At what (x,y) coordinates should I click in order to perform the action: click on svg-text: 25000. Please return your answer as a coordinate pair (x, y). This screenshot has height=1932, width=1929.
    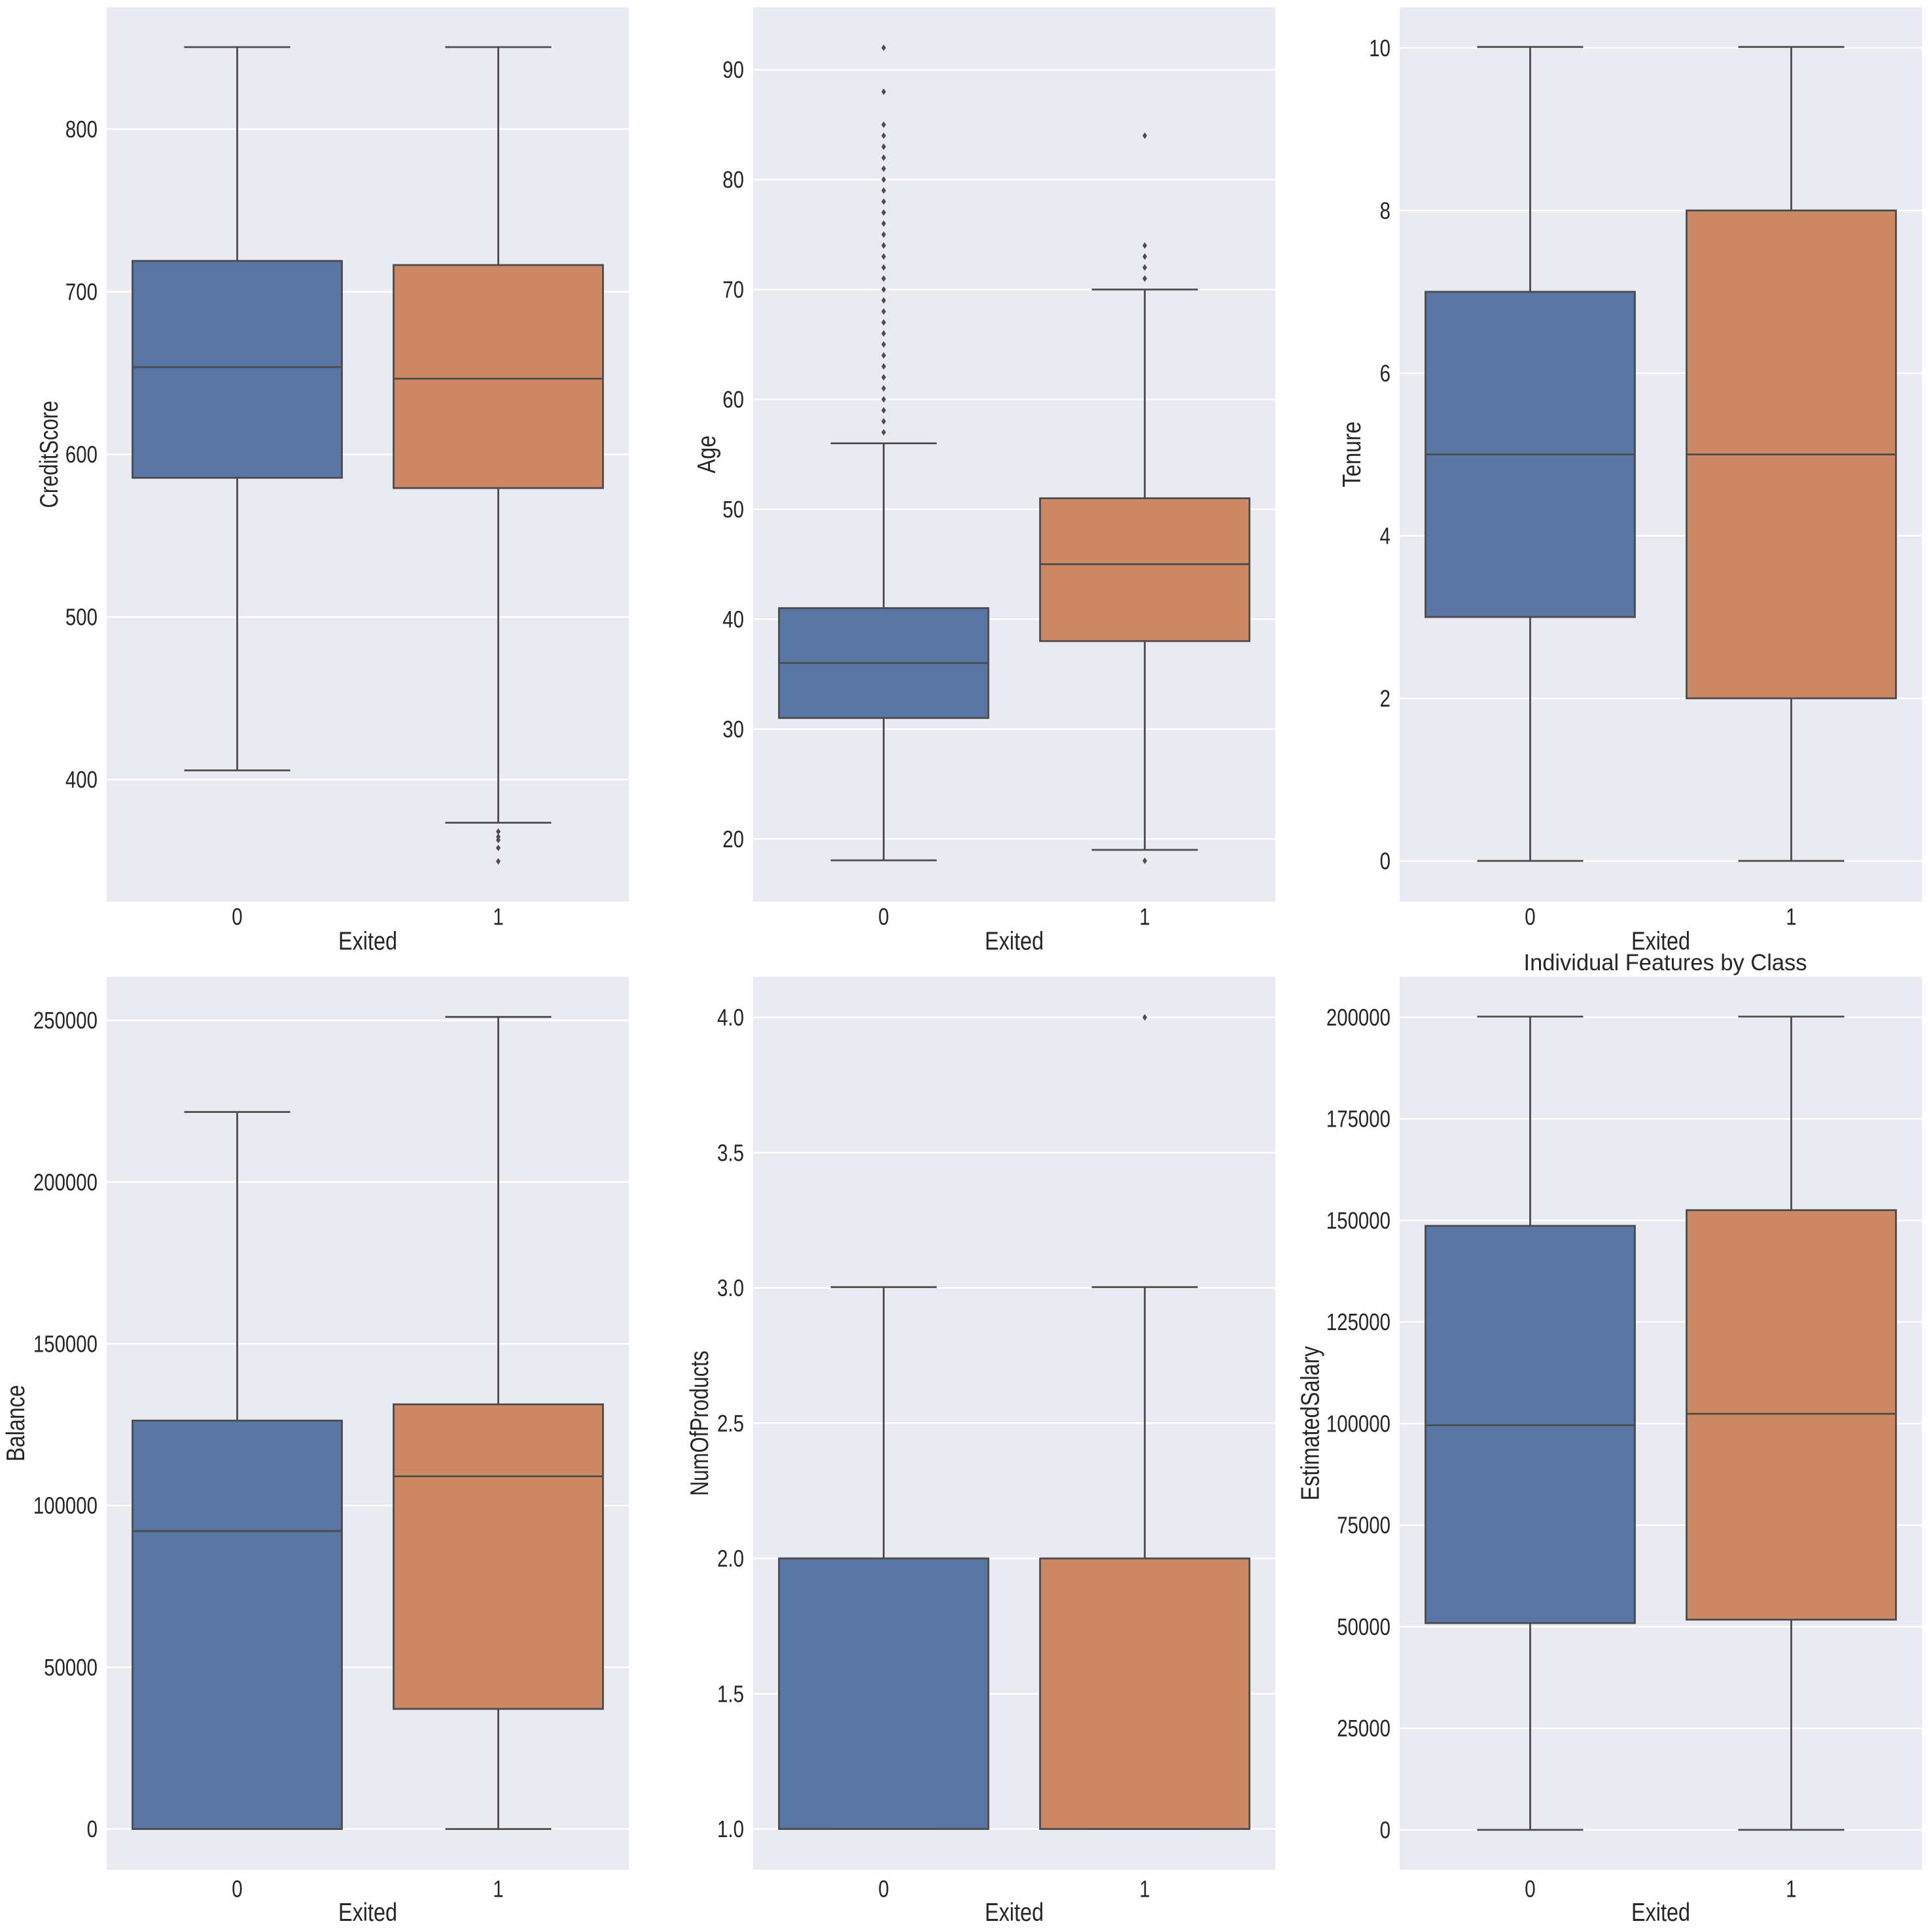
    Looking at the image, I should click on (1363, 1729).